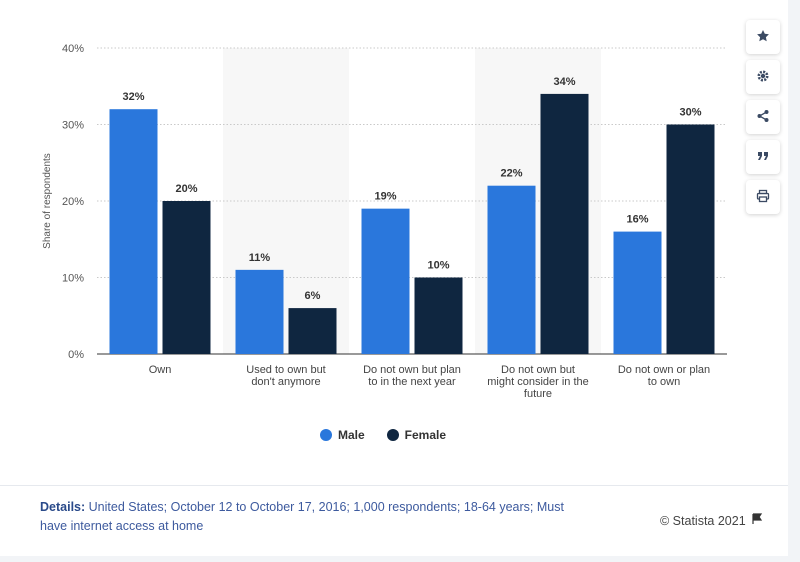 This screenshot has height=562, width=800. I want to click on cite-button, so click(763, 157).